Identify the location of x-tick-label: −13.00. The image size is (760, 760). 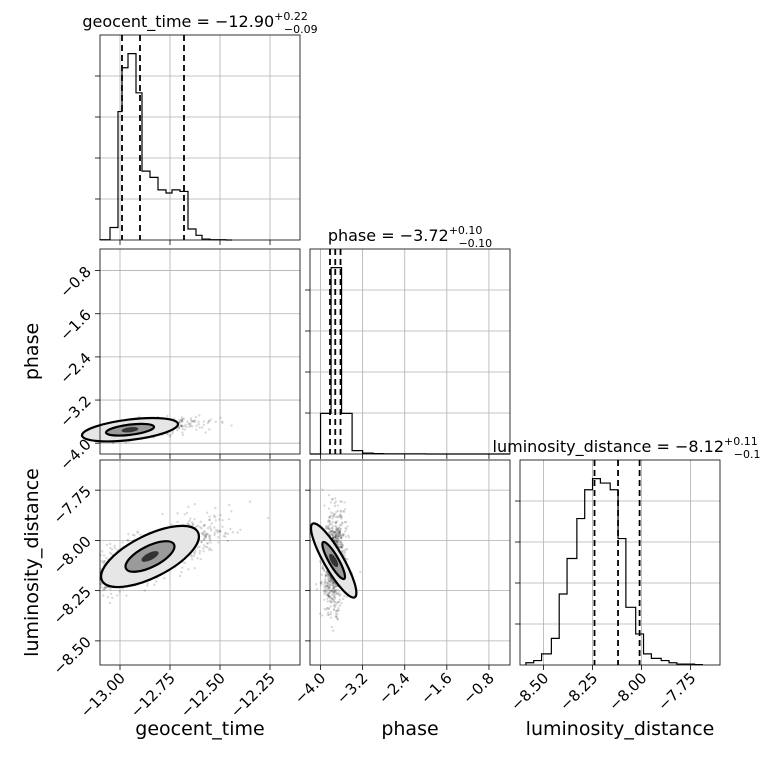
(103, 695).